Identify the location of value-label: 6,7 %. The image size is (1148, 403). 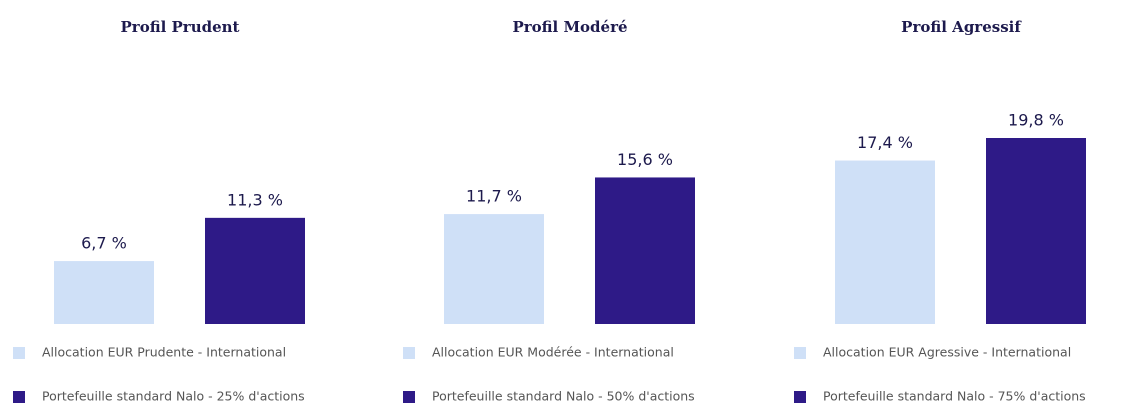
(104, 243).